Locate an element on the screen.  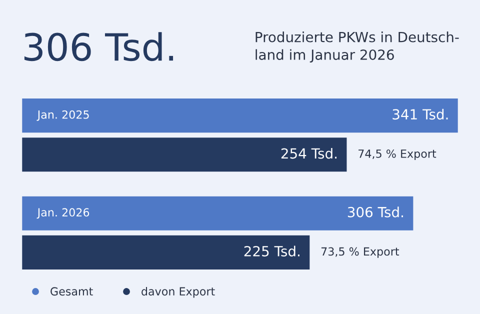
chart-subtitle: Produzierte PKWs in Deutsch- land im Januar 2026 is located at coordinates (357, 47).